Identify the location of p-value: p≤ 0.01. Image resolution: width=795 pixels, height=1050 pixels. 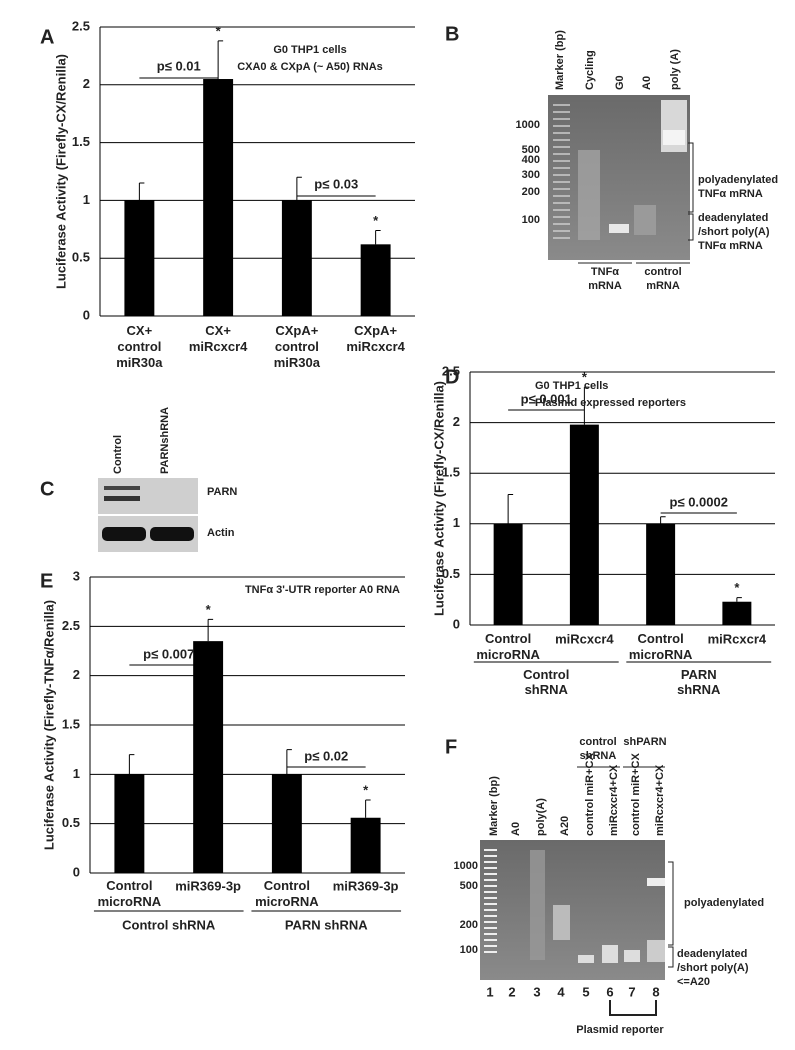
(179, 65).